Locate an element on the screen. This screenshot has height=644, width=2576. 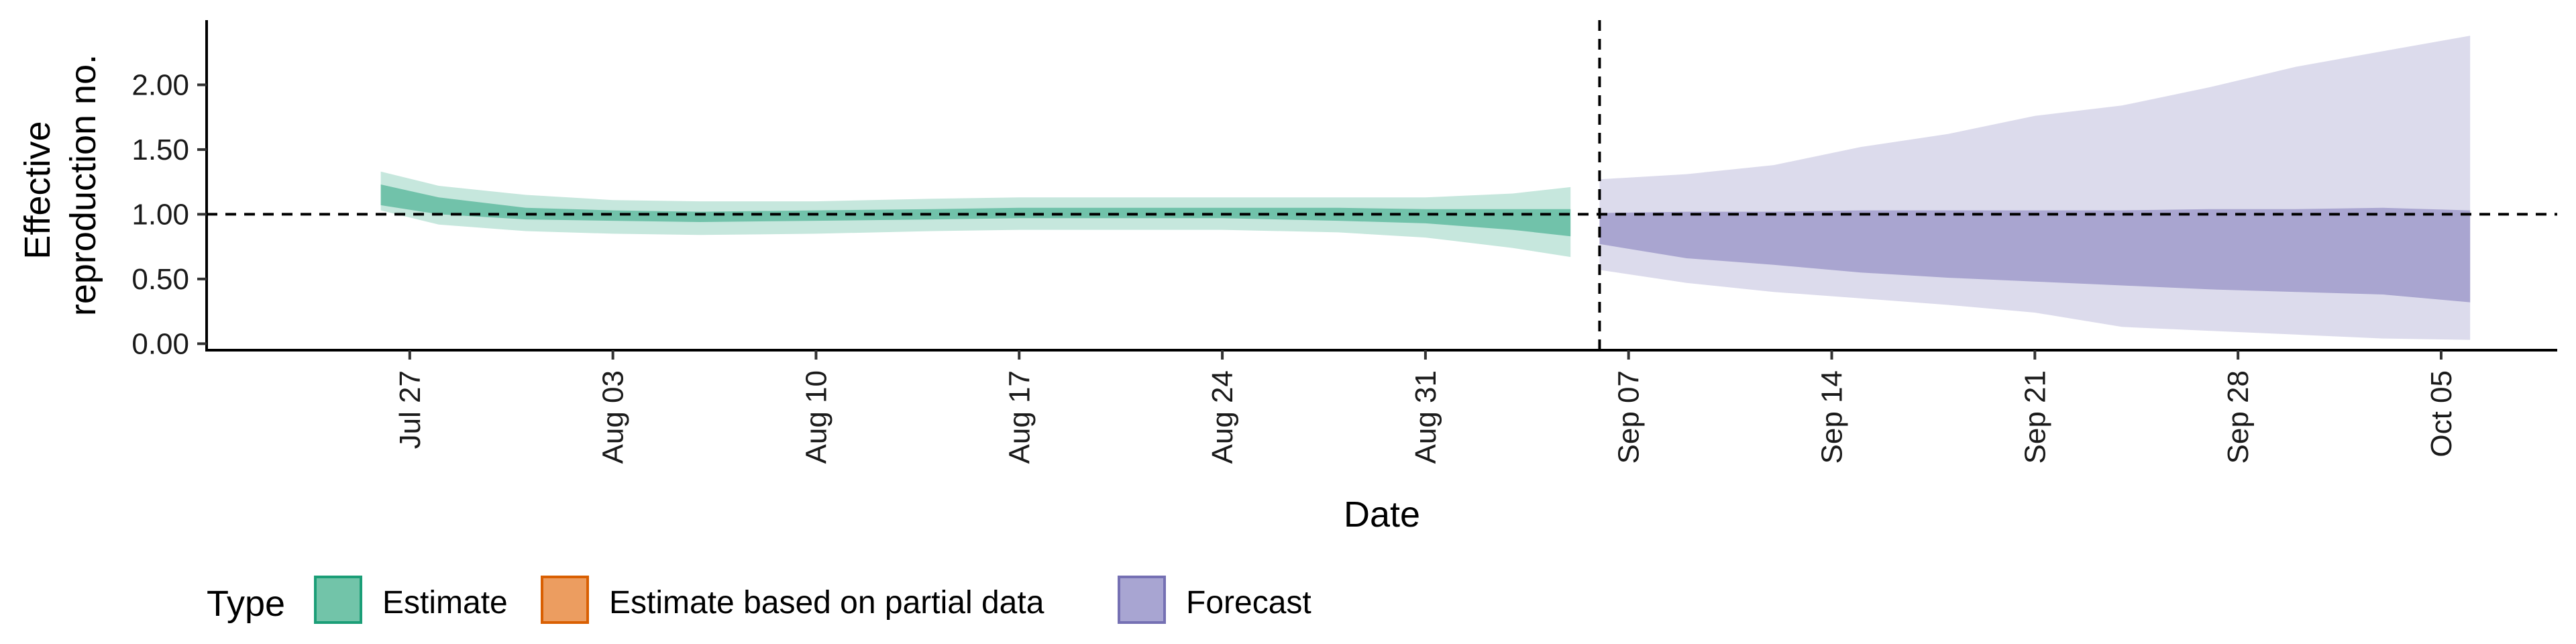
x-tick-label: Oct 05 is located at coordinates (2441, 414).